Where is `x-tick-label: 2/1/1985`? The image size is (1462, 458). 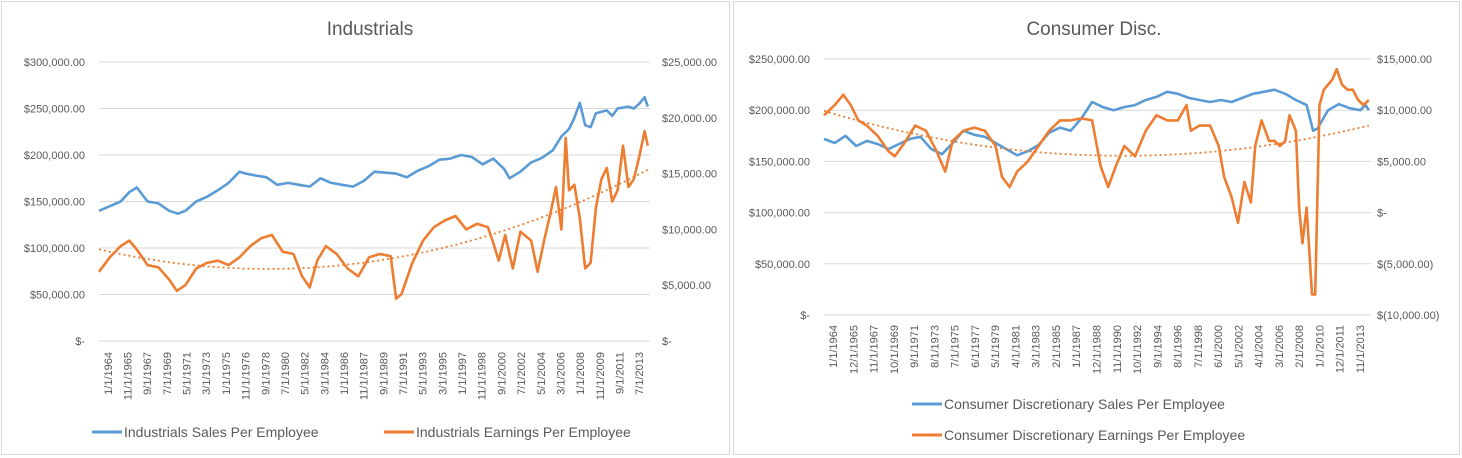
x-tick-label: 2/1/1985 is located at coordinates (1057, 346).